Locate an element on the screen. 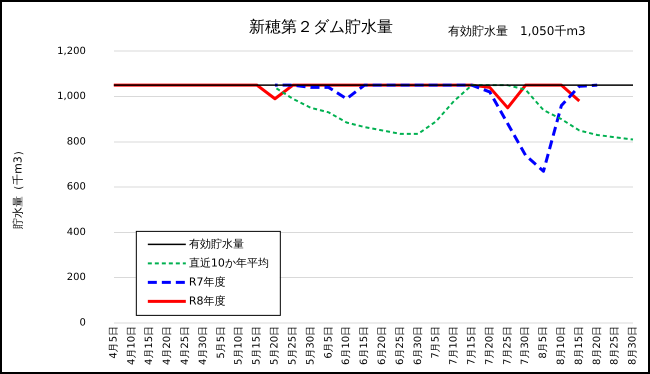 The height and width of the screenshot is (374, 650). x-tick-label: 5月30日 is located at coordinates (310, 346).